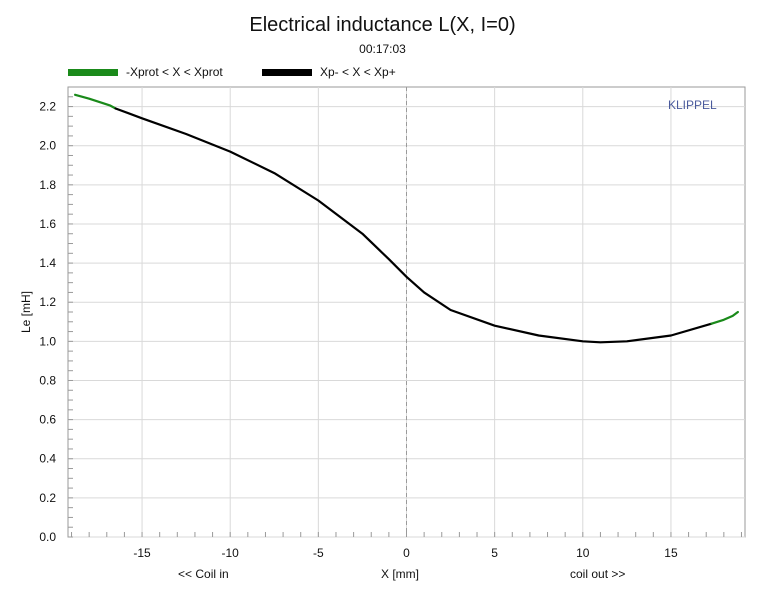  What do you see at coordinates (47, 341) in the screenshot?
I see `y-tick-label: 1.0` at bounding box center [47, 341].